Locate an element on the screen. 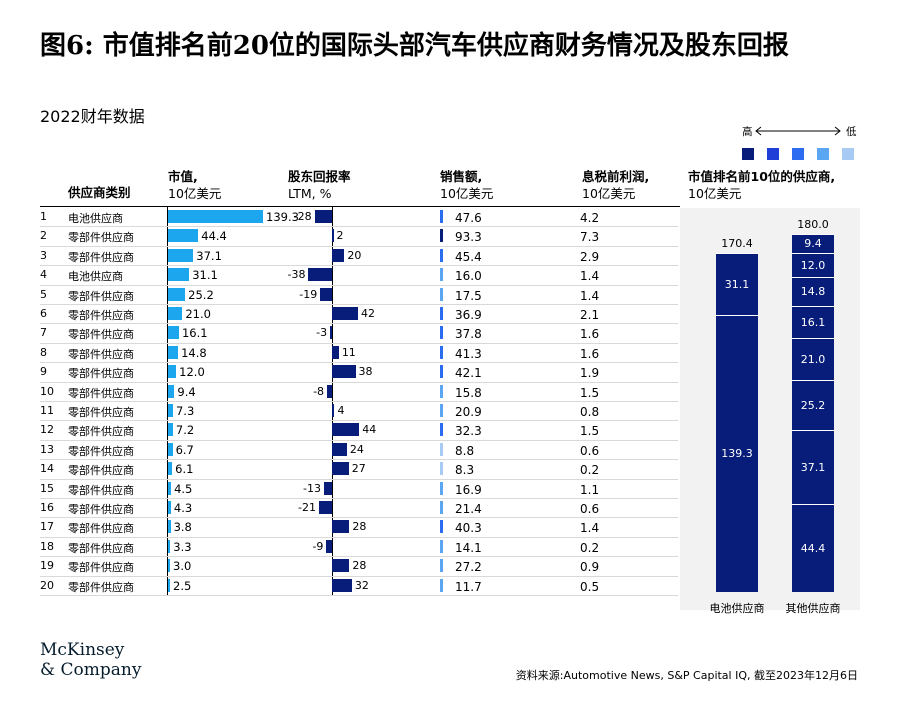 Image resolution: width=900 pixels, height=714 pixels. tsr-label: 32 is located at coordinates (361, 585).